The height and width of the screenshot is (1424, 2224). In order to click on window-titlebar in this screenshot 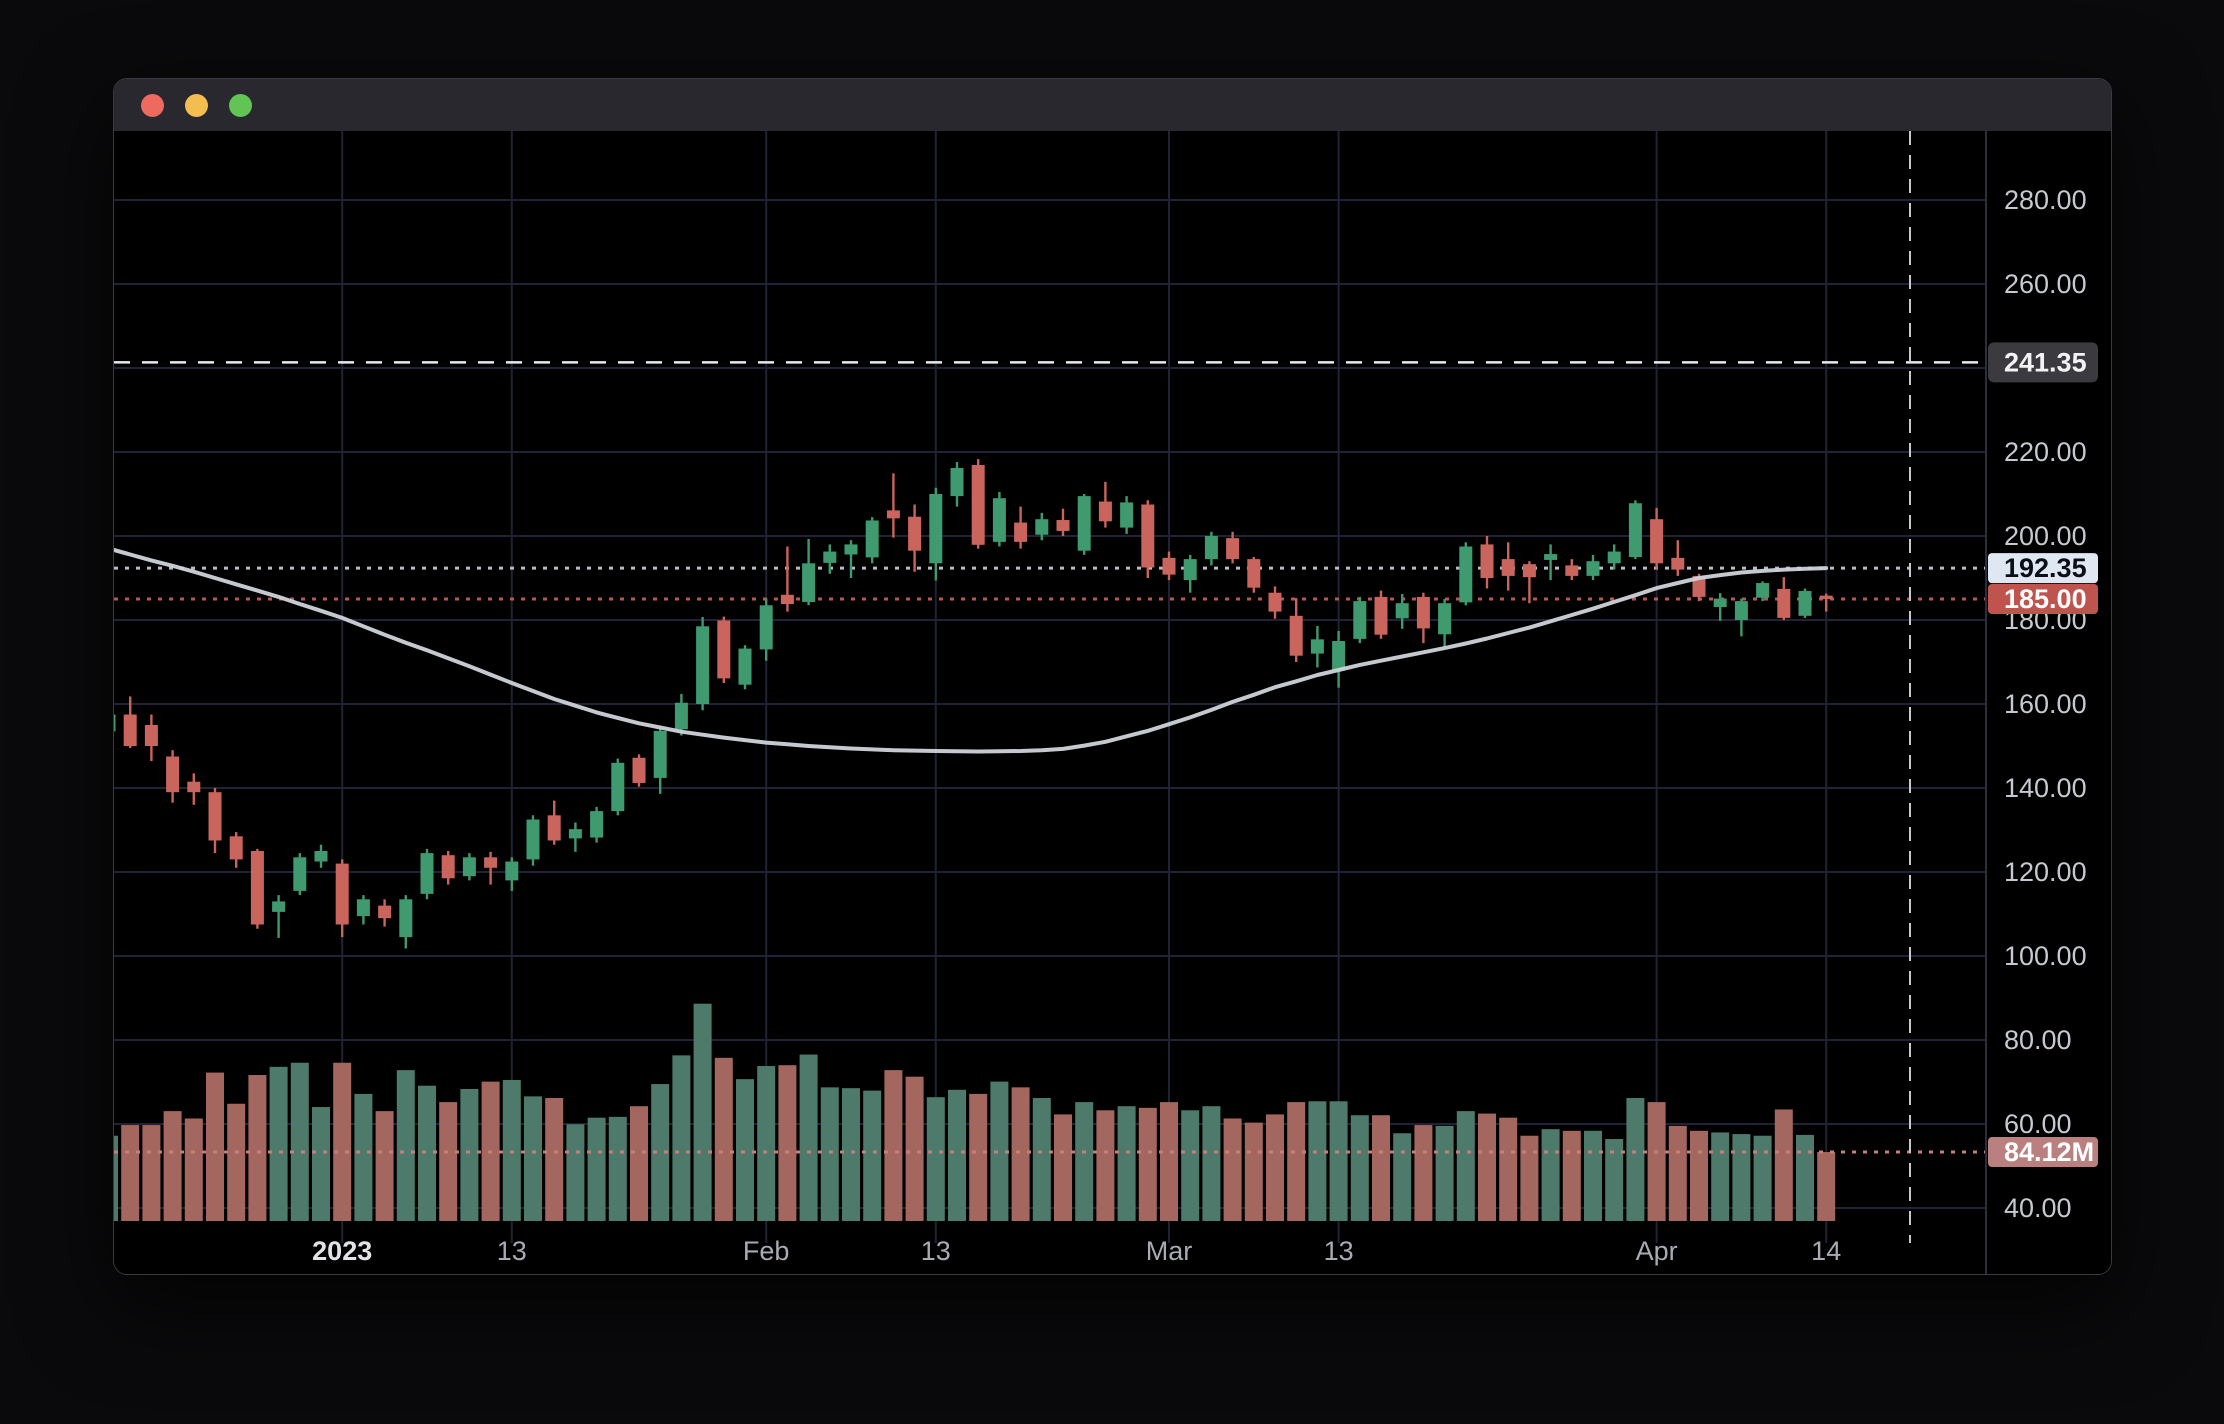, I will do `click(1112, 105)`.